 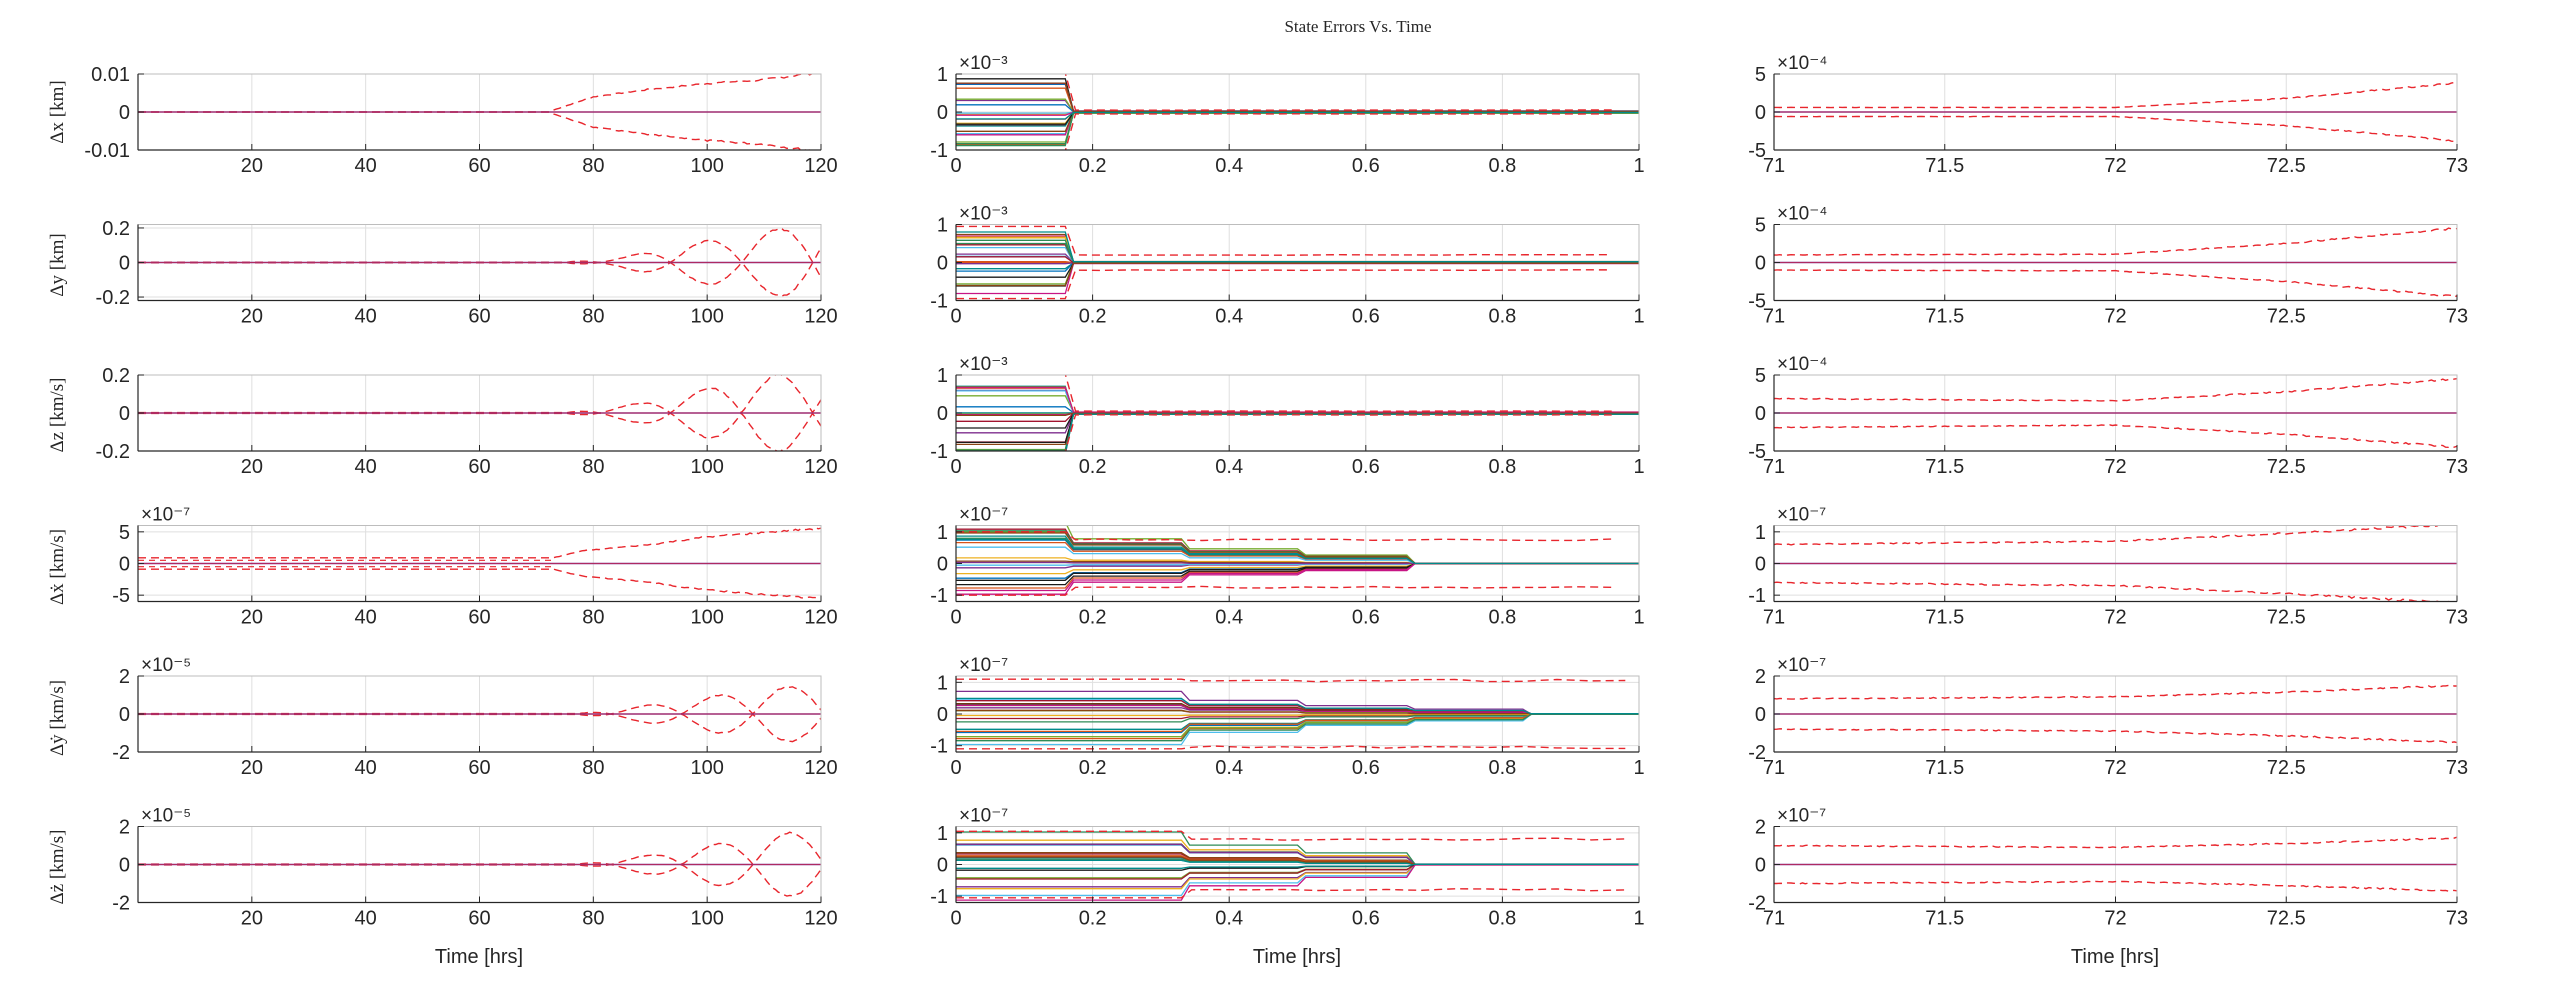 I want to click on subplot-c-4-2: 71 71.5 72 72.5 73 -2 0 2 ×10⁻⁷, so click(x=2108, y=717).